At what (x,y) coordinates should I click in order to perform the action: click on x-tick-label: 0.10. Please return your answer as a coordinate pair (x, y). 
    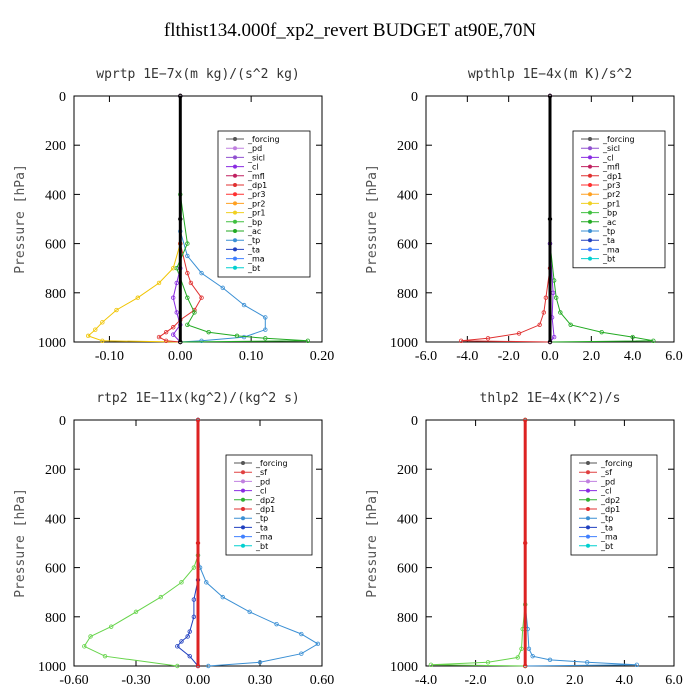
    Looking at the image, I should click on (251, 356).